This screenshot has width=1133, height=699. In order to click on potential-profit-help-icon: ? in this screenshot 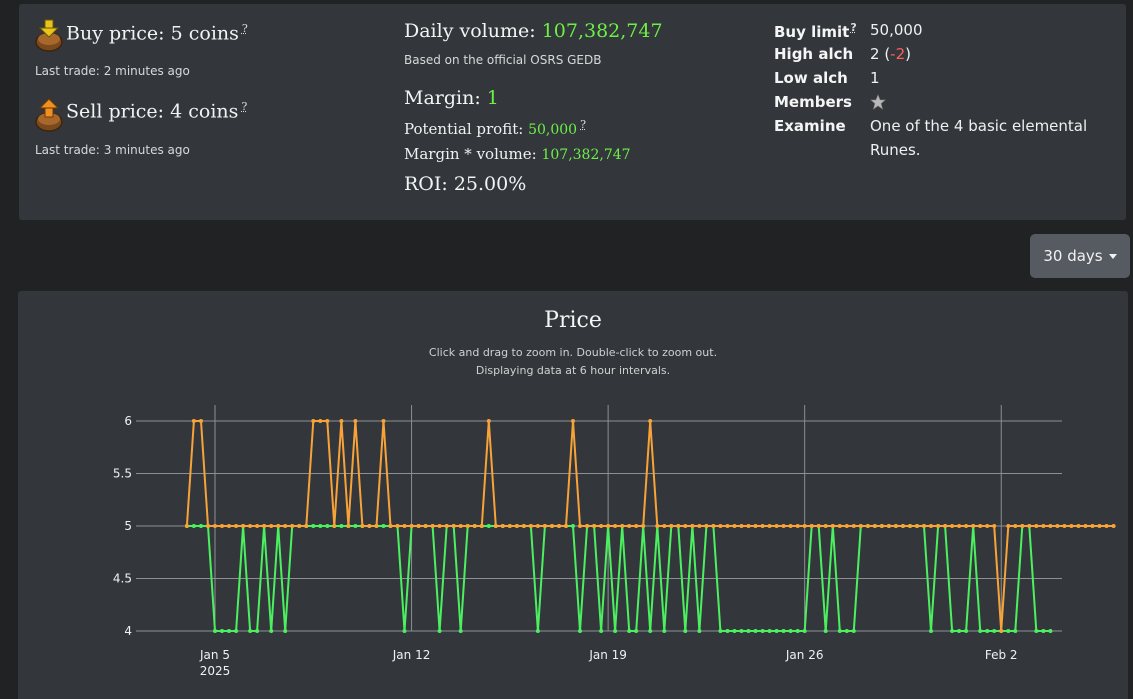, I will do `click(583, 124)`.